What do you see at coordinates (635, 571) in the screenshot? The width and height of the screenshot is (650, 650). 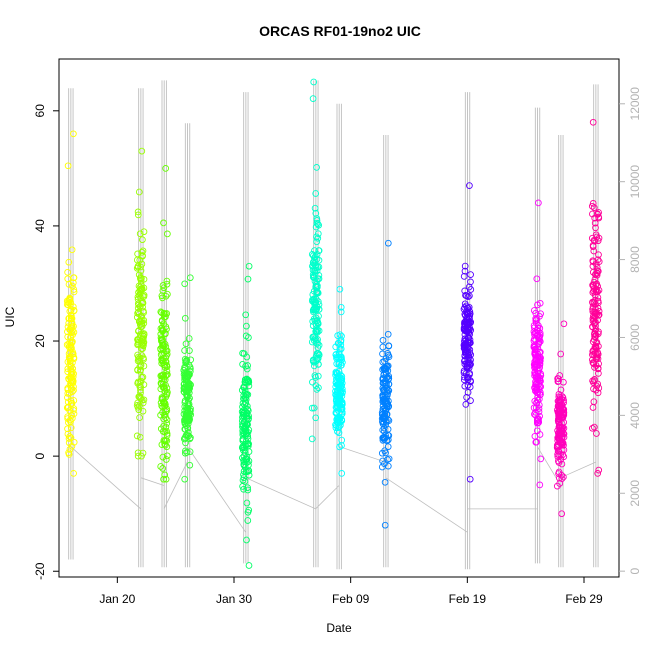 I see `y2-tick-label: 0` at bounding box center [635, 571].